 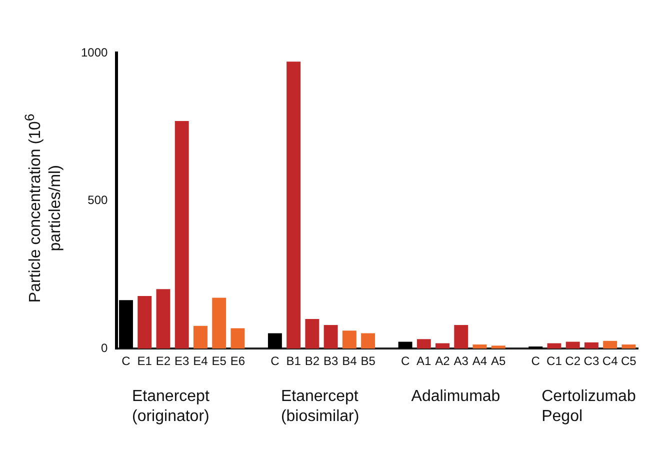 I want to click on x-tick-label: A1, so click(x=424, y=361).